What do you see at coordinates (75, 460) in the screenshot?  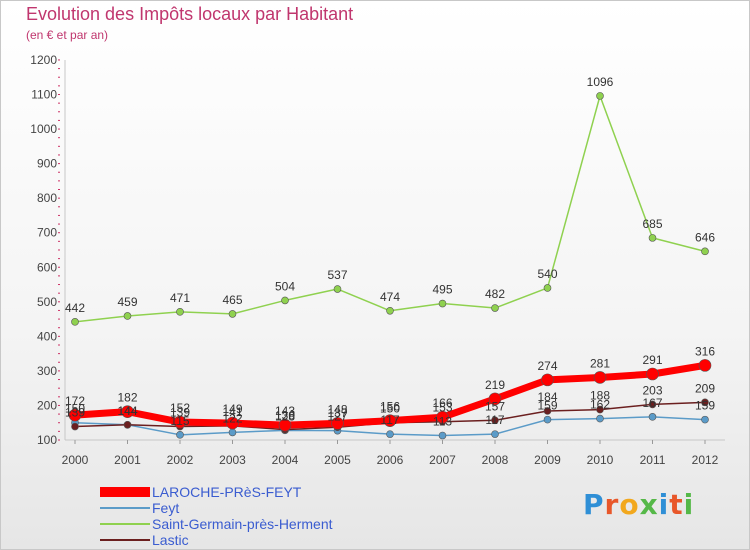 I see `x-tick-label: 2000` at bounding box center [75, 460].